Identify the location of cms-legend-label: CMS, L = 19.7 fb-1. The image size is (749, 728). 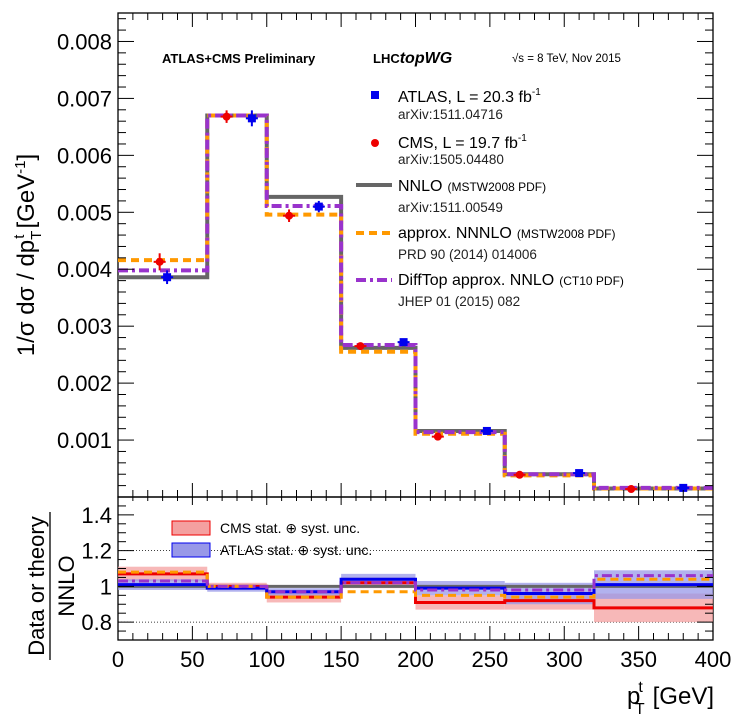
(462, 142).